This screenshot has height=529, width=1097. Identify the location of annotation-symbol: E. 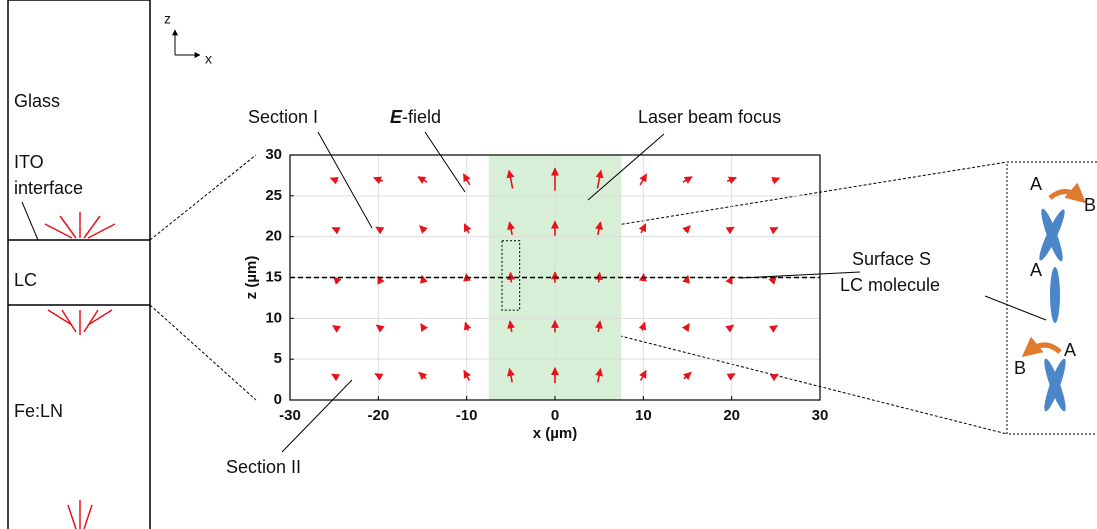
(396, 117).